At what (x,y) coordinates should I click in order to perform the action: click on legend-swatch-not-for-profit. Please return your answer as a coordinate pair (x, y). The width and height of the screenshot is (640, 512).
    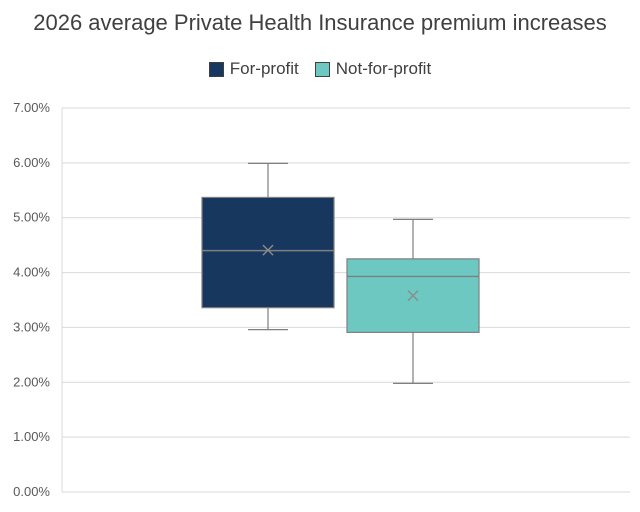
    Looking at the image, I should click on (322, 69).